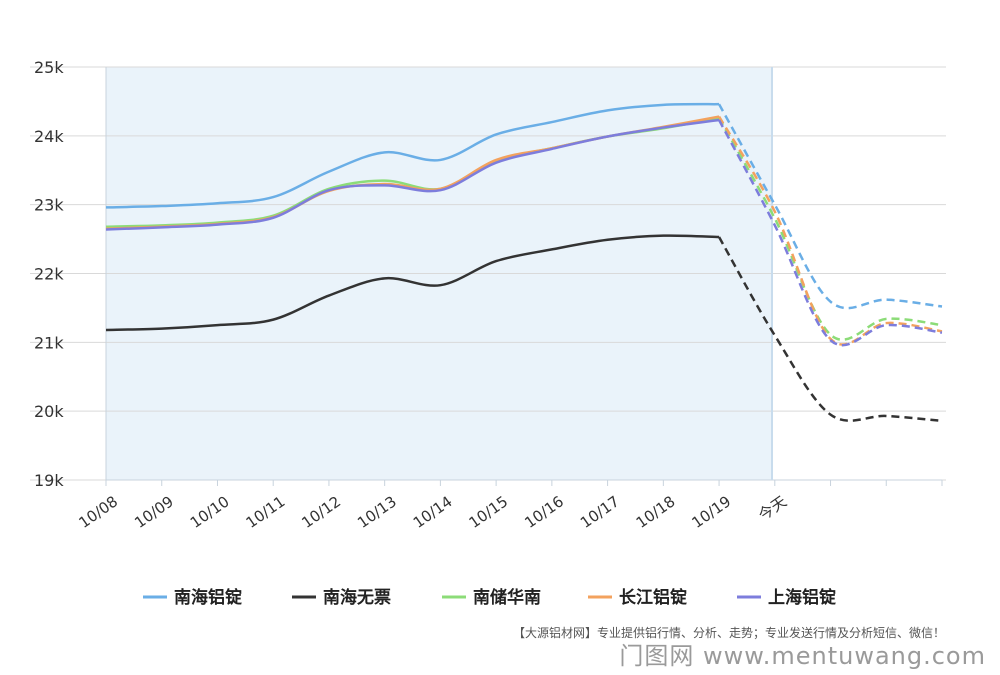 This screenshot has width=1000, height=675. What do you see at coordinates (656, 512) in the screenshot?
I see `x-tick-label: 10/18` at bounding box center [656, 512].